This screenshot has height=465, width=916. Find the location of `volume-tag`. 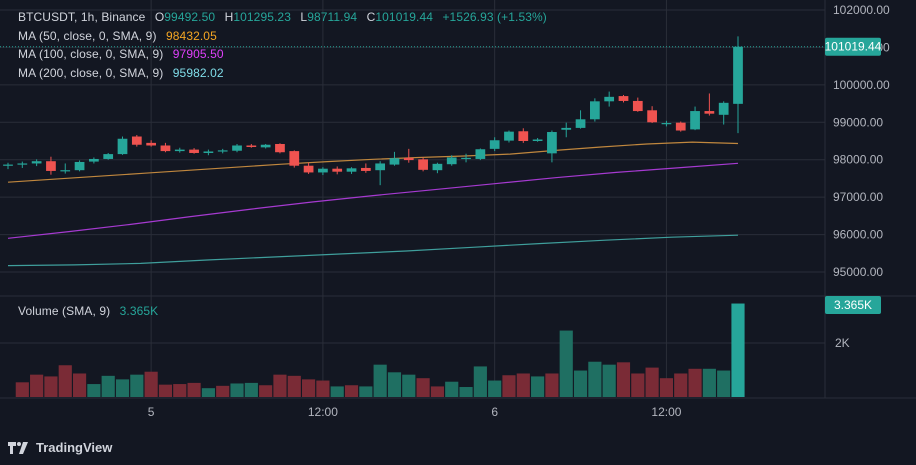

volume-tag is located at coordinates (853, 305).